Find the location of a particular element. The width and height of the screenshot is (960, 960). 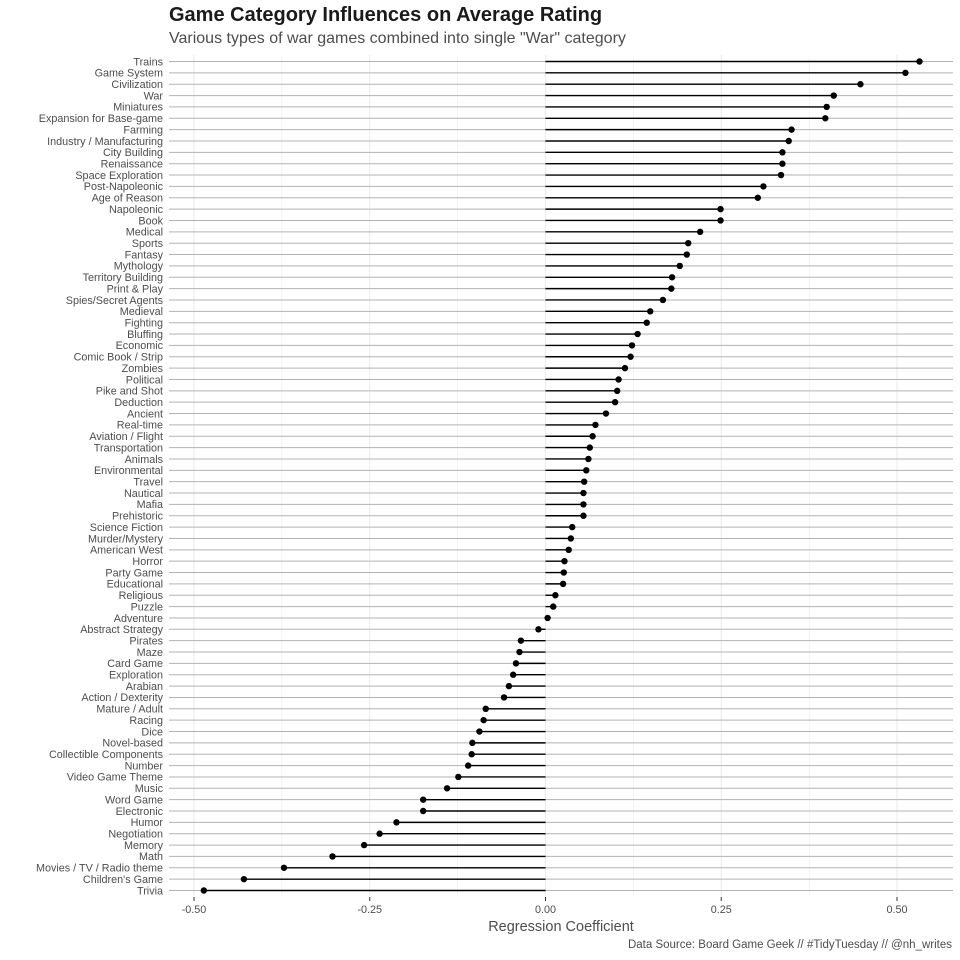

y-tick-label: Electronic is located at coordinates (140, 812).